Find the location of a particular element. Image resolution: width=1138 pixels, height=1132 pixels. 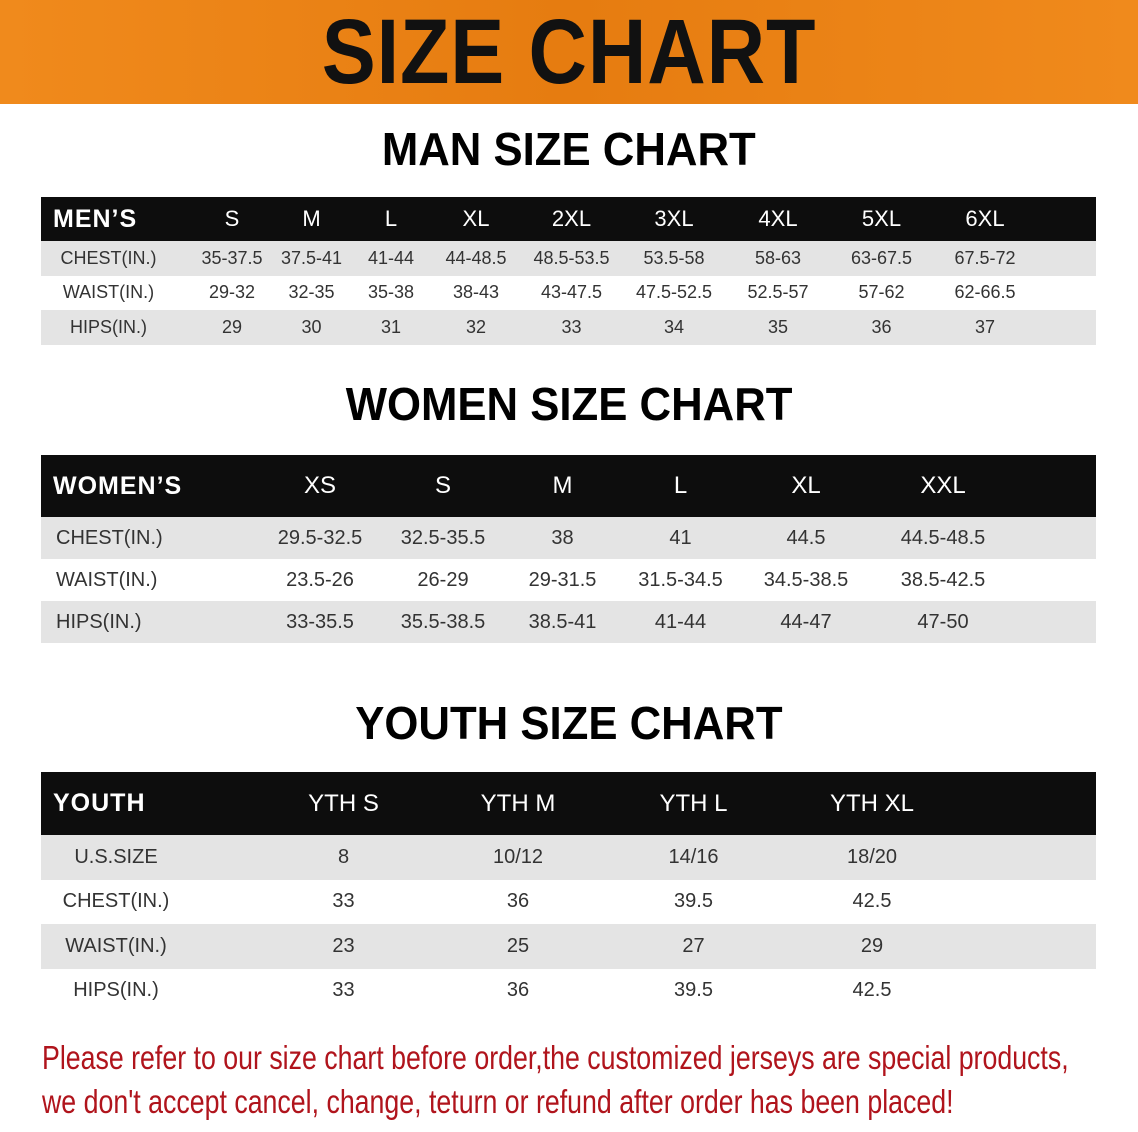

cell: 25 is located at coordinates (518, 945).